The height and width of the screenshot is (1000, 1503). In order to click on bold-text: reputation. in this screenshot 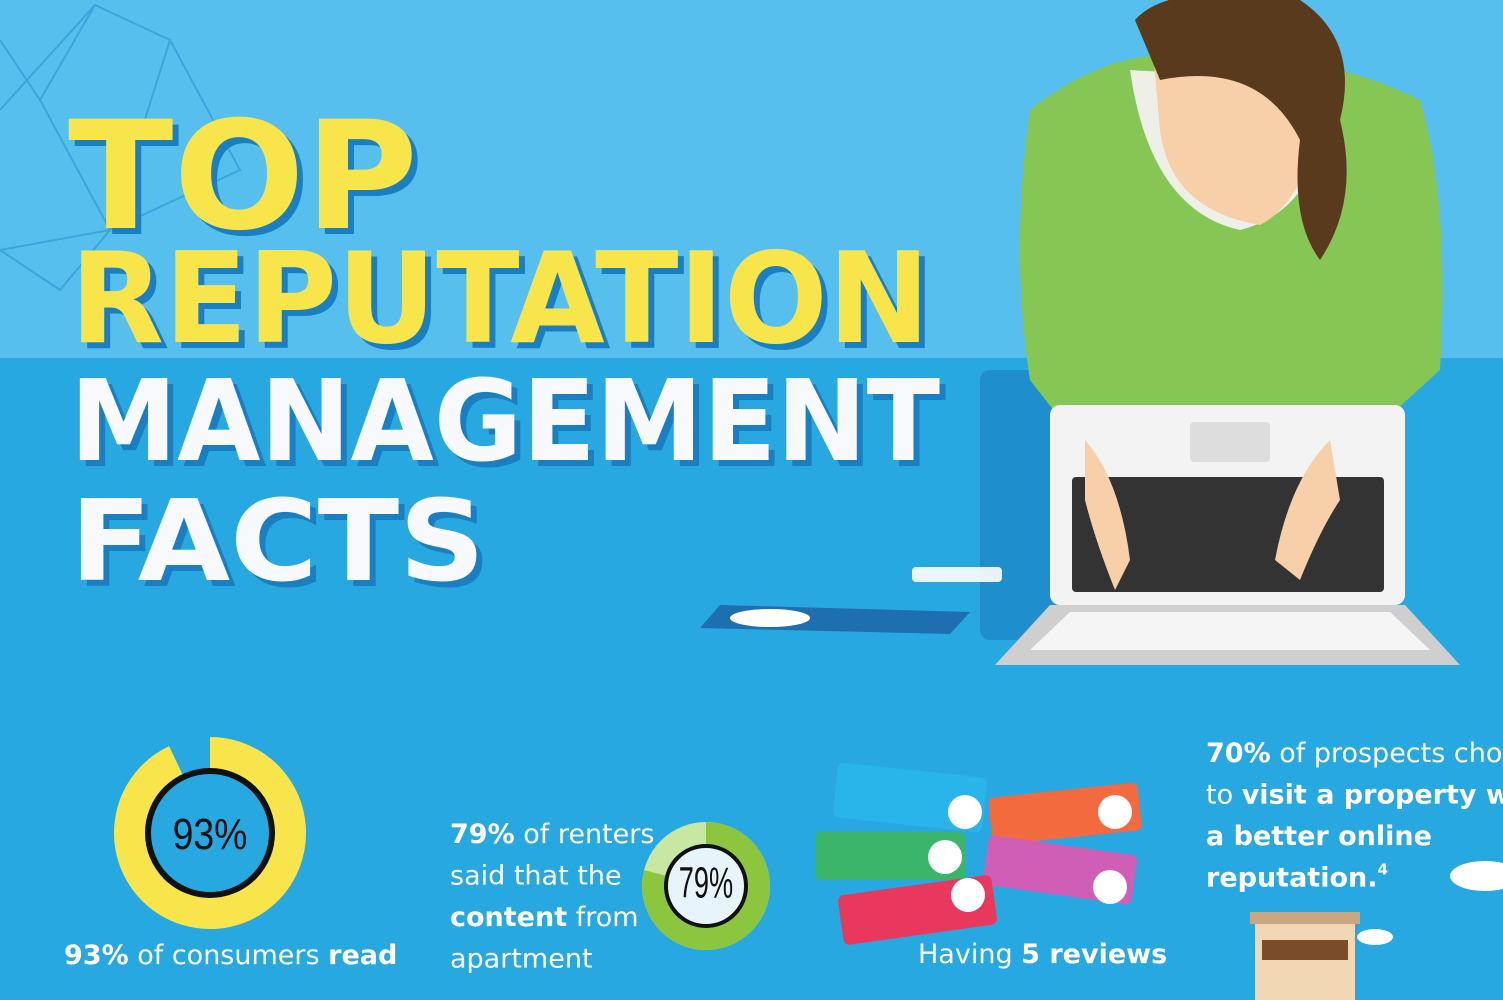, I will do `click(1292, 878)`.